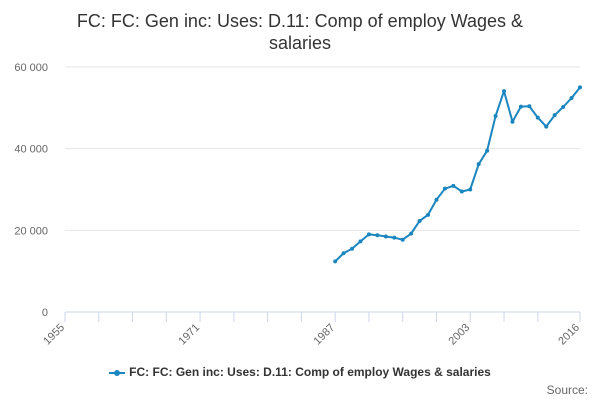 The width and height of the screenshot is (600, 400). What do you see at coordinates (460, 335) in the screenshot?
I see `x-tick-label: 2003` at bounding box center [460, 335].